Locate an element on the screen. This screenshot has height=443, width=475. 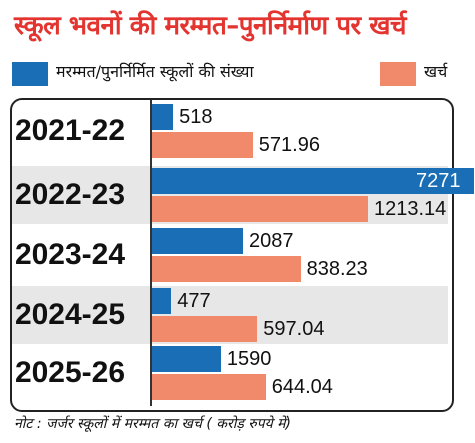
value-label-expense: 597.04 is located at coordinates (294, 329).